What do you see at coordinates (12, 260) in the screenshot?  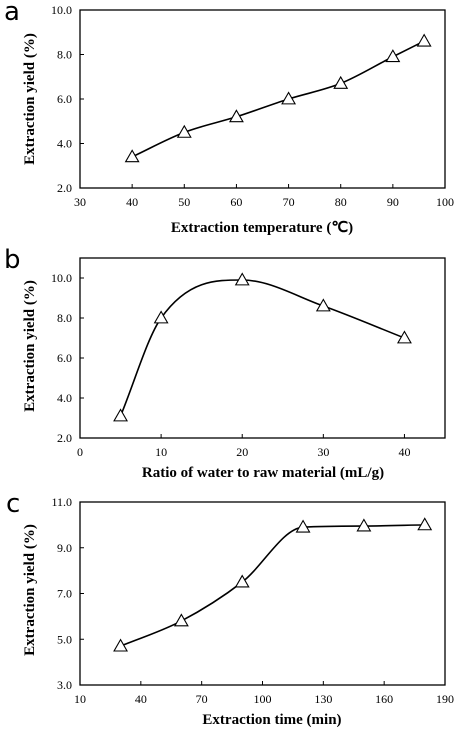 I see `panel-letter-b: b` at bounding box center [12, 260].